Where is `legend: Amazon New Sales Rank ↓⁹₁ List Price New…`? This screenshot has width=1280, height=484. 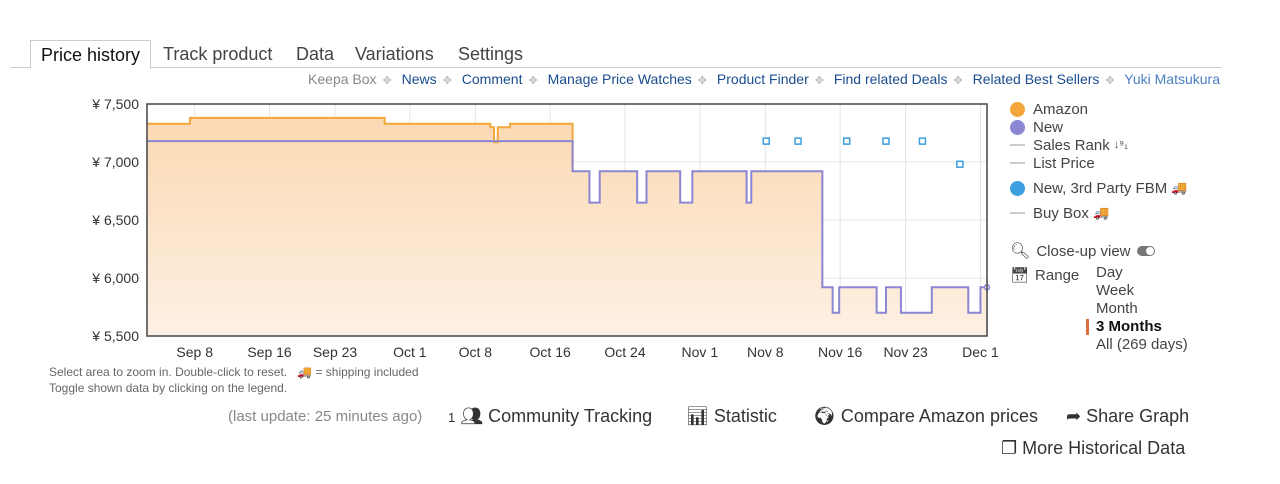 legend: Amazon New Sales Rank ↓⁹₁ List Price New… is located at coordinates (1099, 193).